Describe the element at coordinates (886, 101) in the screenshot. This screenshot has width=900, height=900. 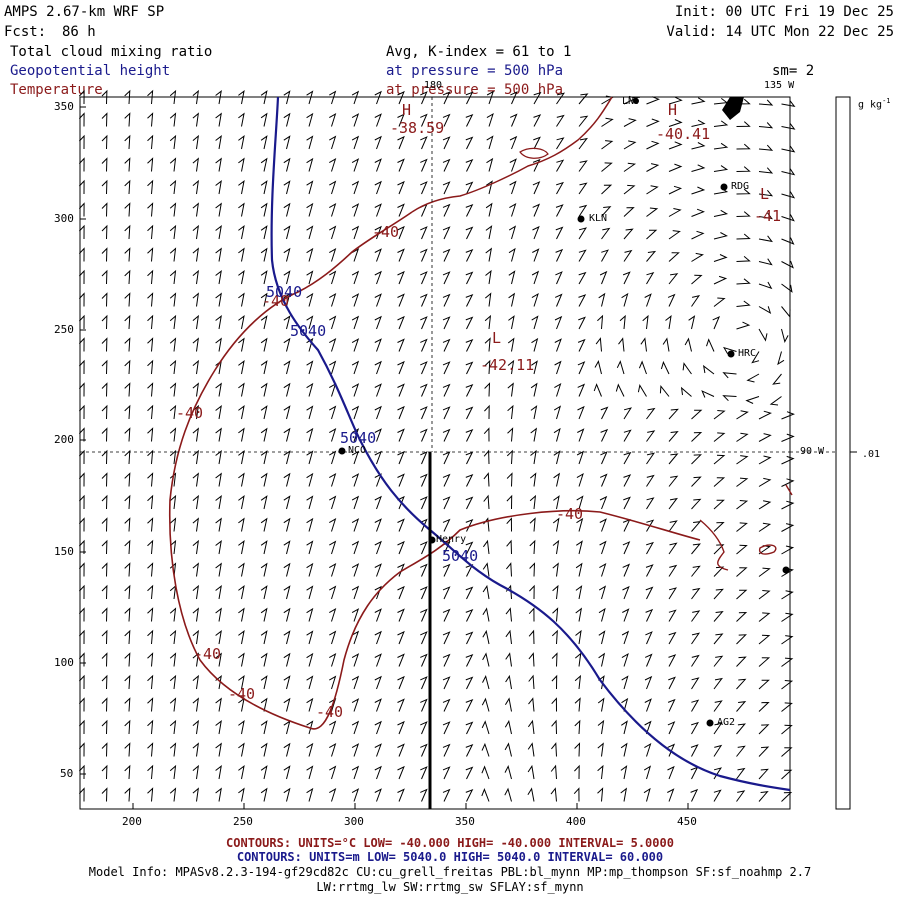
I see `colorbar-units-exp: -1` at that location.